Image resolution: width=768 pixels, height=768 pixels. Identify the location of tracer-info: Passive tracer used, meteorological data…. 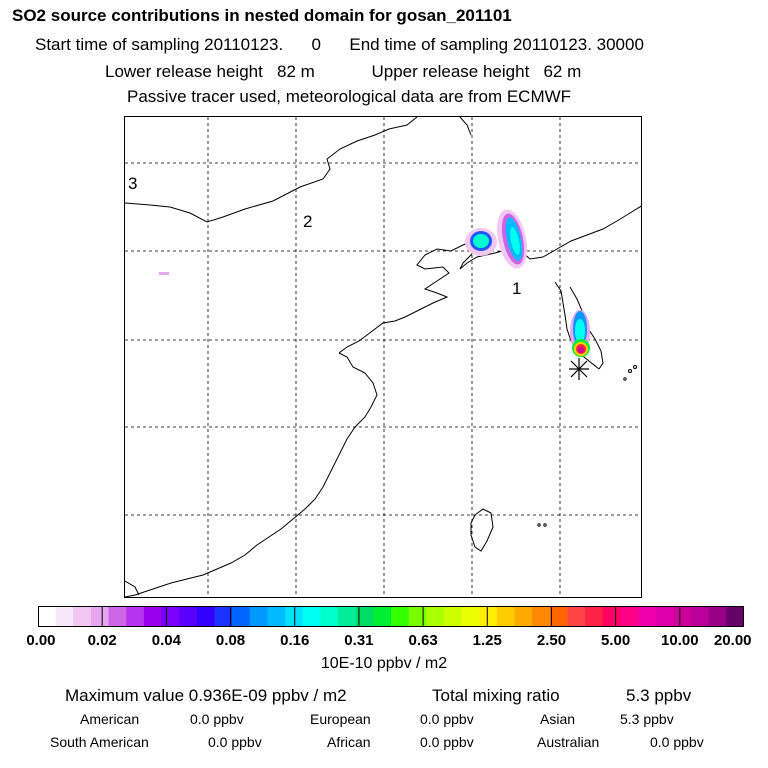
(349, 96).